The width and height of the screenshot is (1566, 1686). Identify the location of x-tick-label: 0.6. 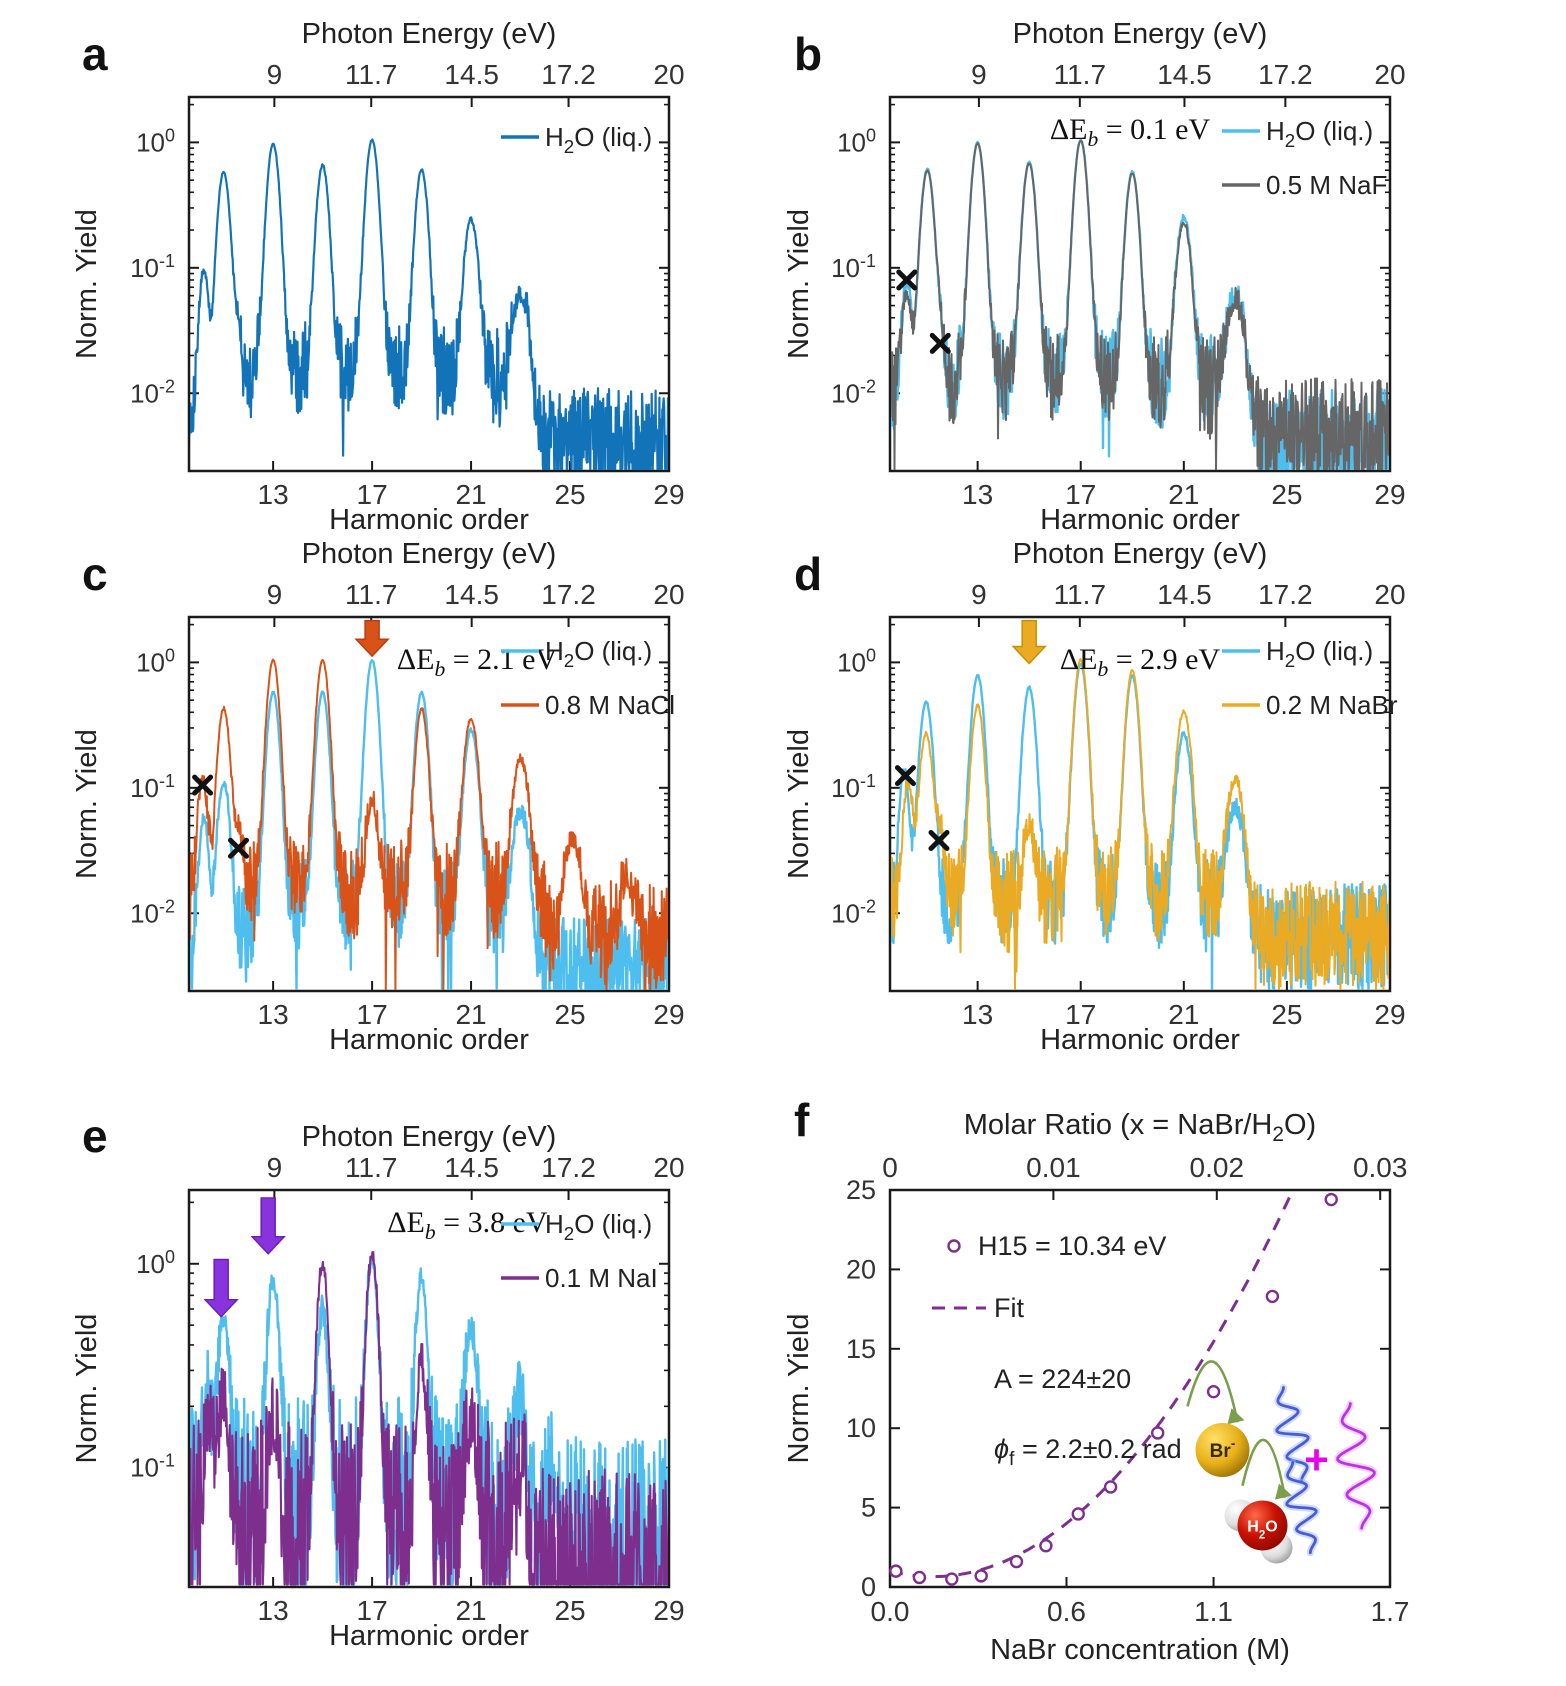
(1066, 1611).